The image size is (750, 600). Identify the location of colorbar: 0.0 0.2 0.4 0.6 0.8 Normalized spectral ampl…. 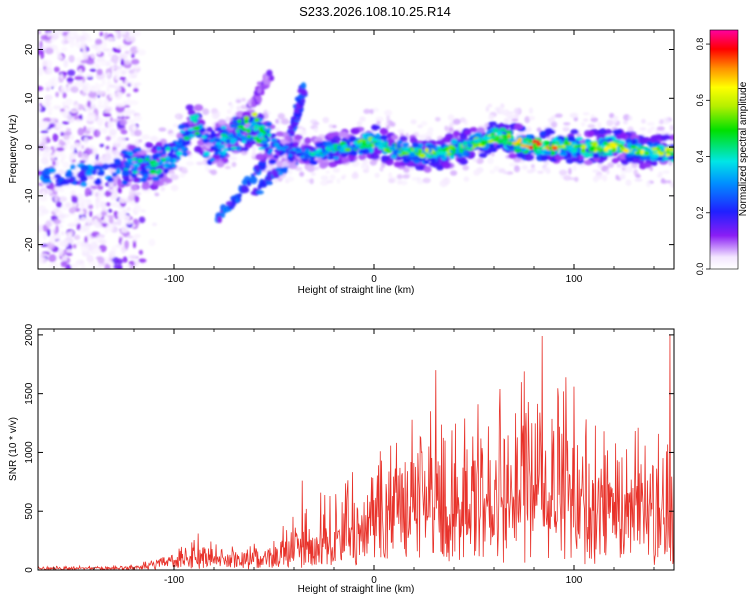
(722, 152).